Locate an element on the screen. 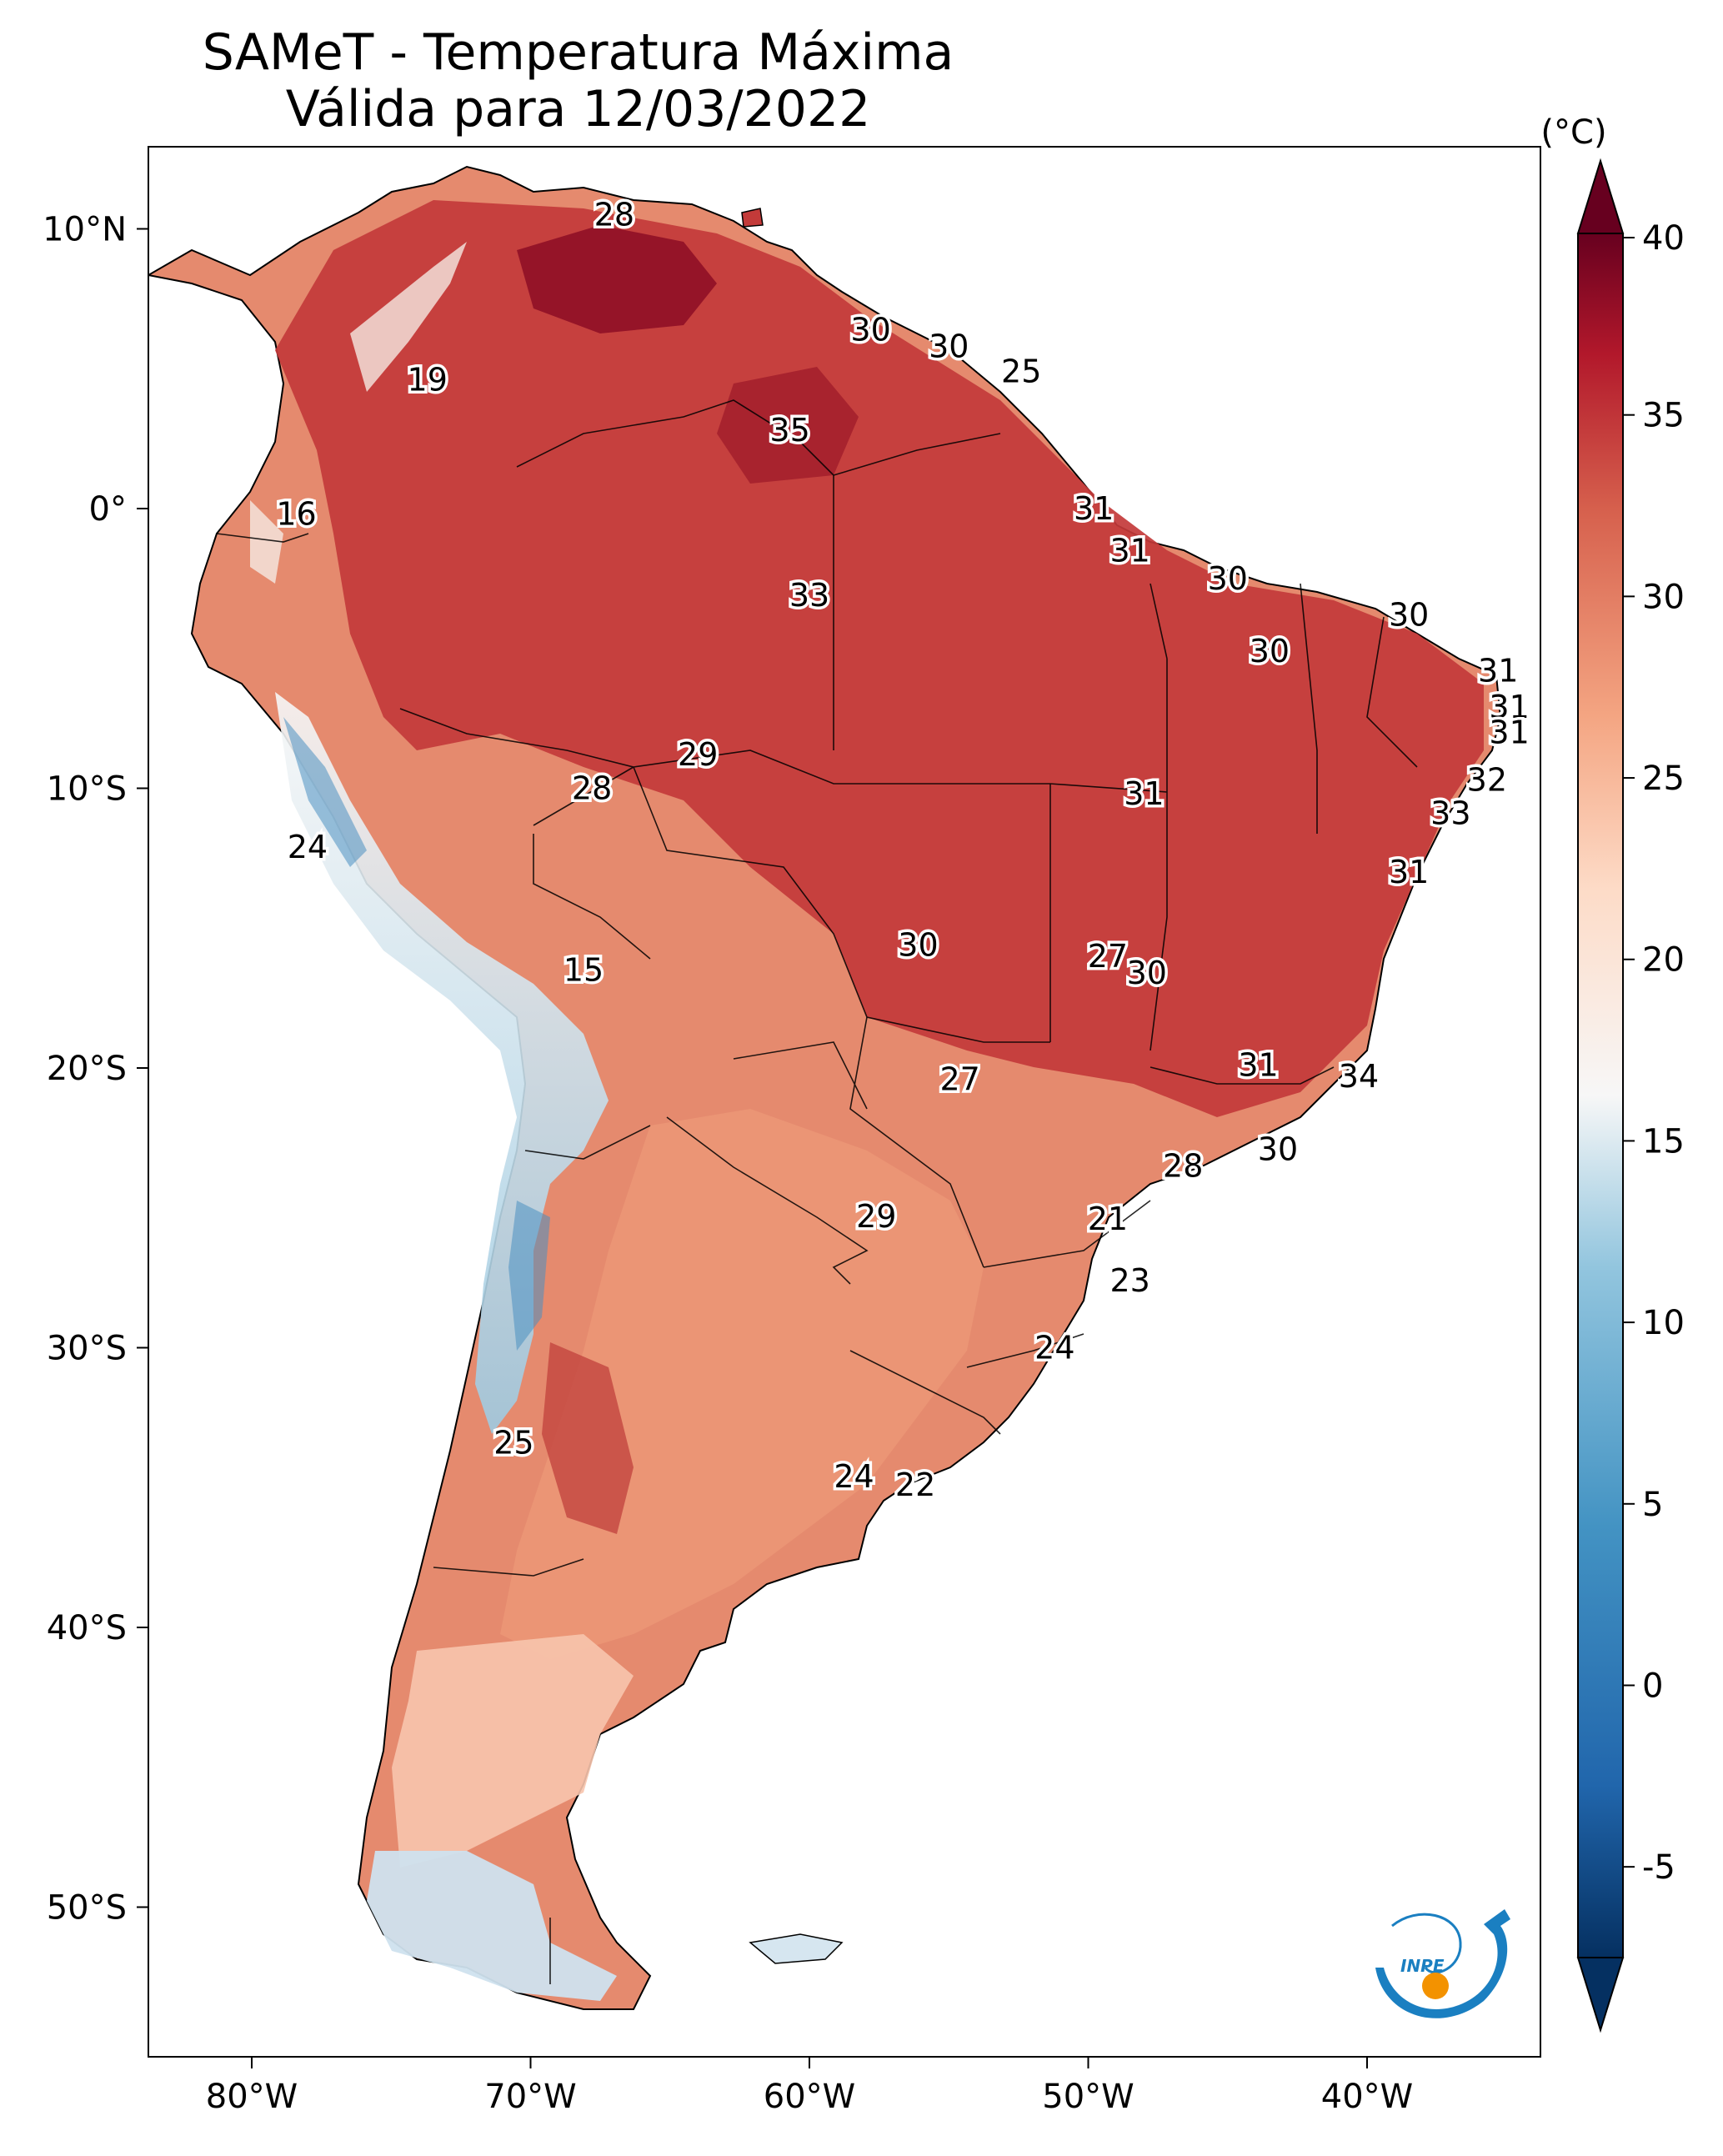  temperature-label: 35 is located at coordinates (789, 431).